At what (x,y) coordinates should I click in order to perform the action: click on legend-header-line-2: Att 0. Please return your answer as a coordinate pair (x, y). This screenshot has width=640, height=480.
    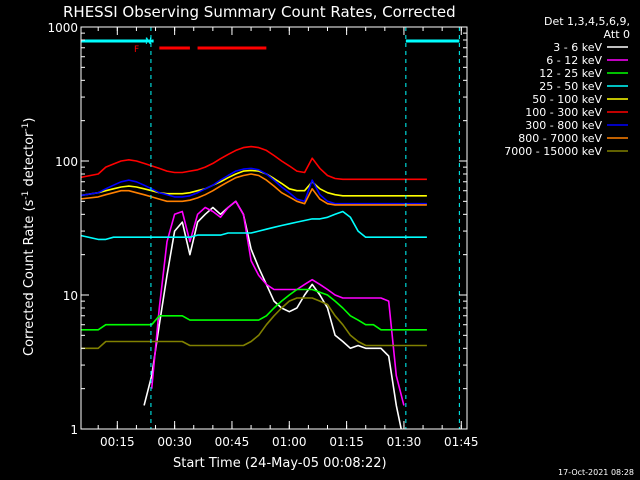
    Looking at the image, I should click on (617, 34).